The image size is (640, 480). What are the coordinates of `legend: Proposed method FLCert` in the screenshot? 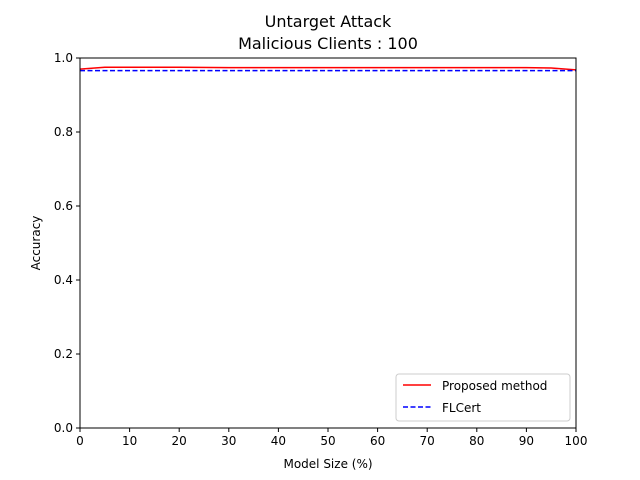 It's located at (483, 397).